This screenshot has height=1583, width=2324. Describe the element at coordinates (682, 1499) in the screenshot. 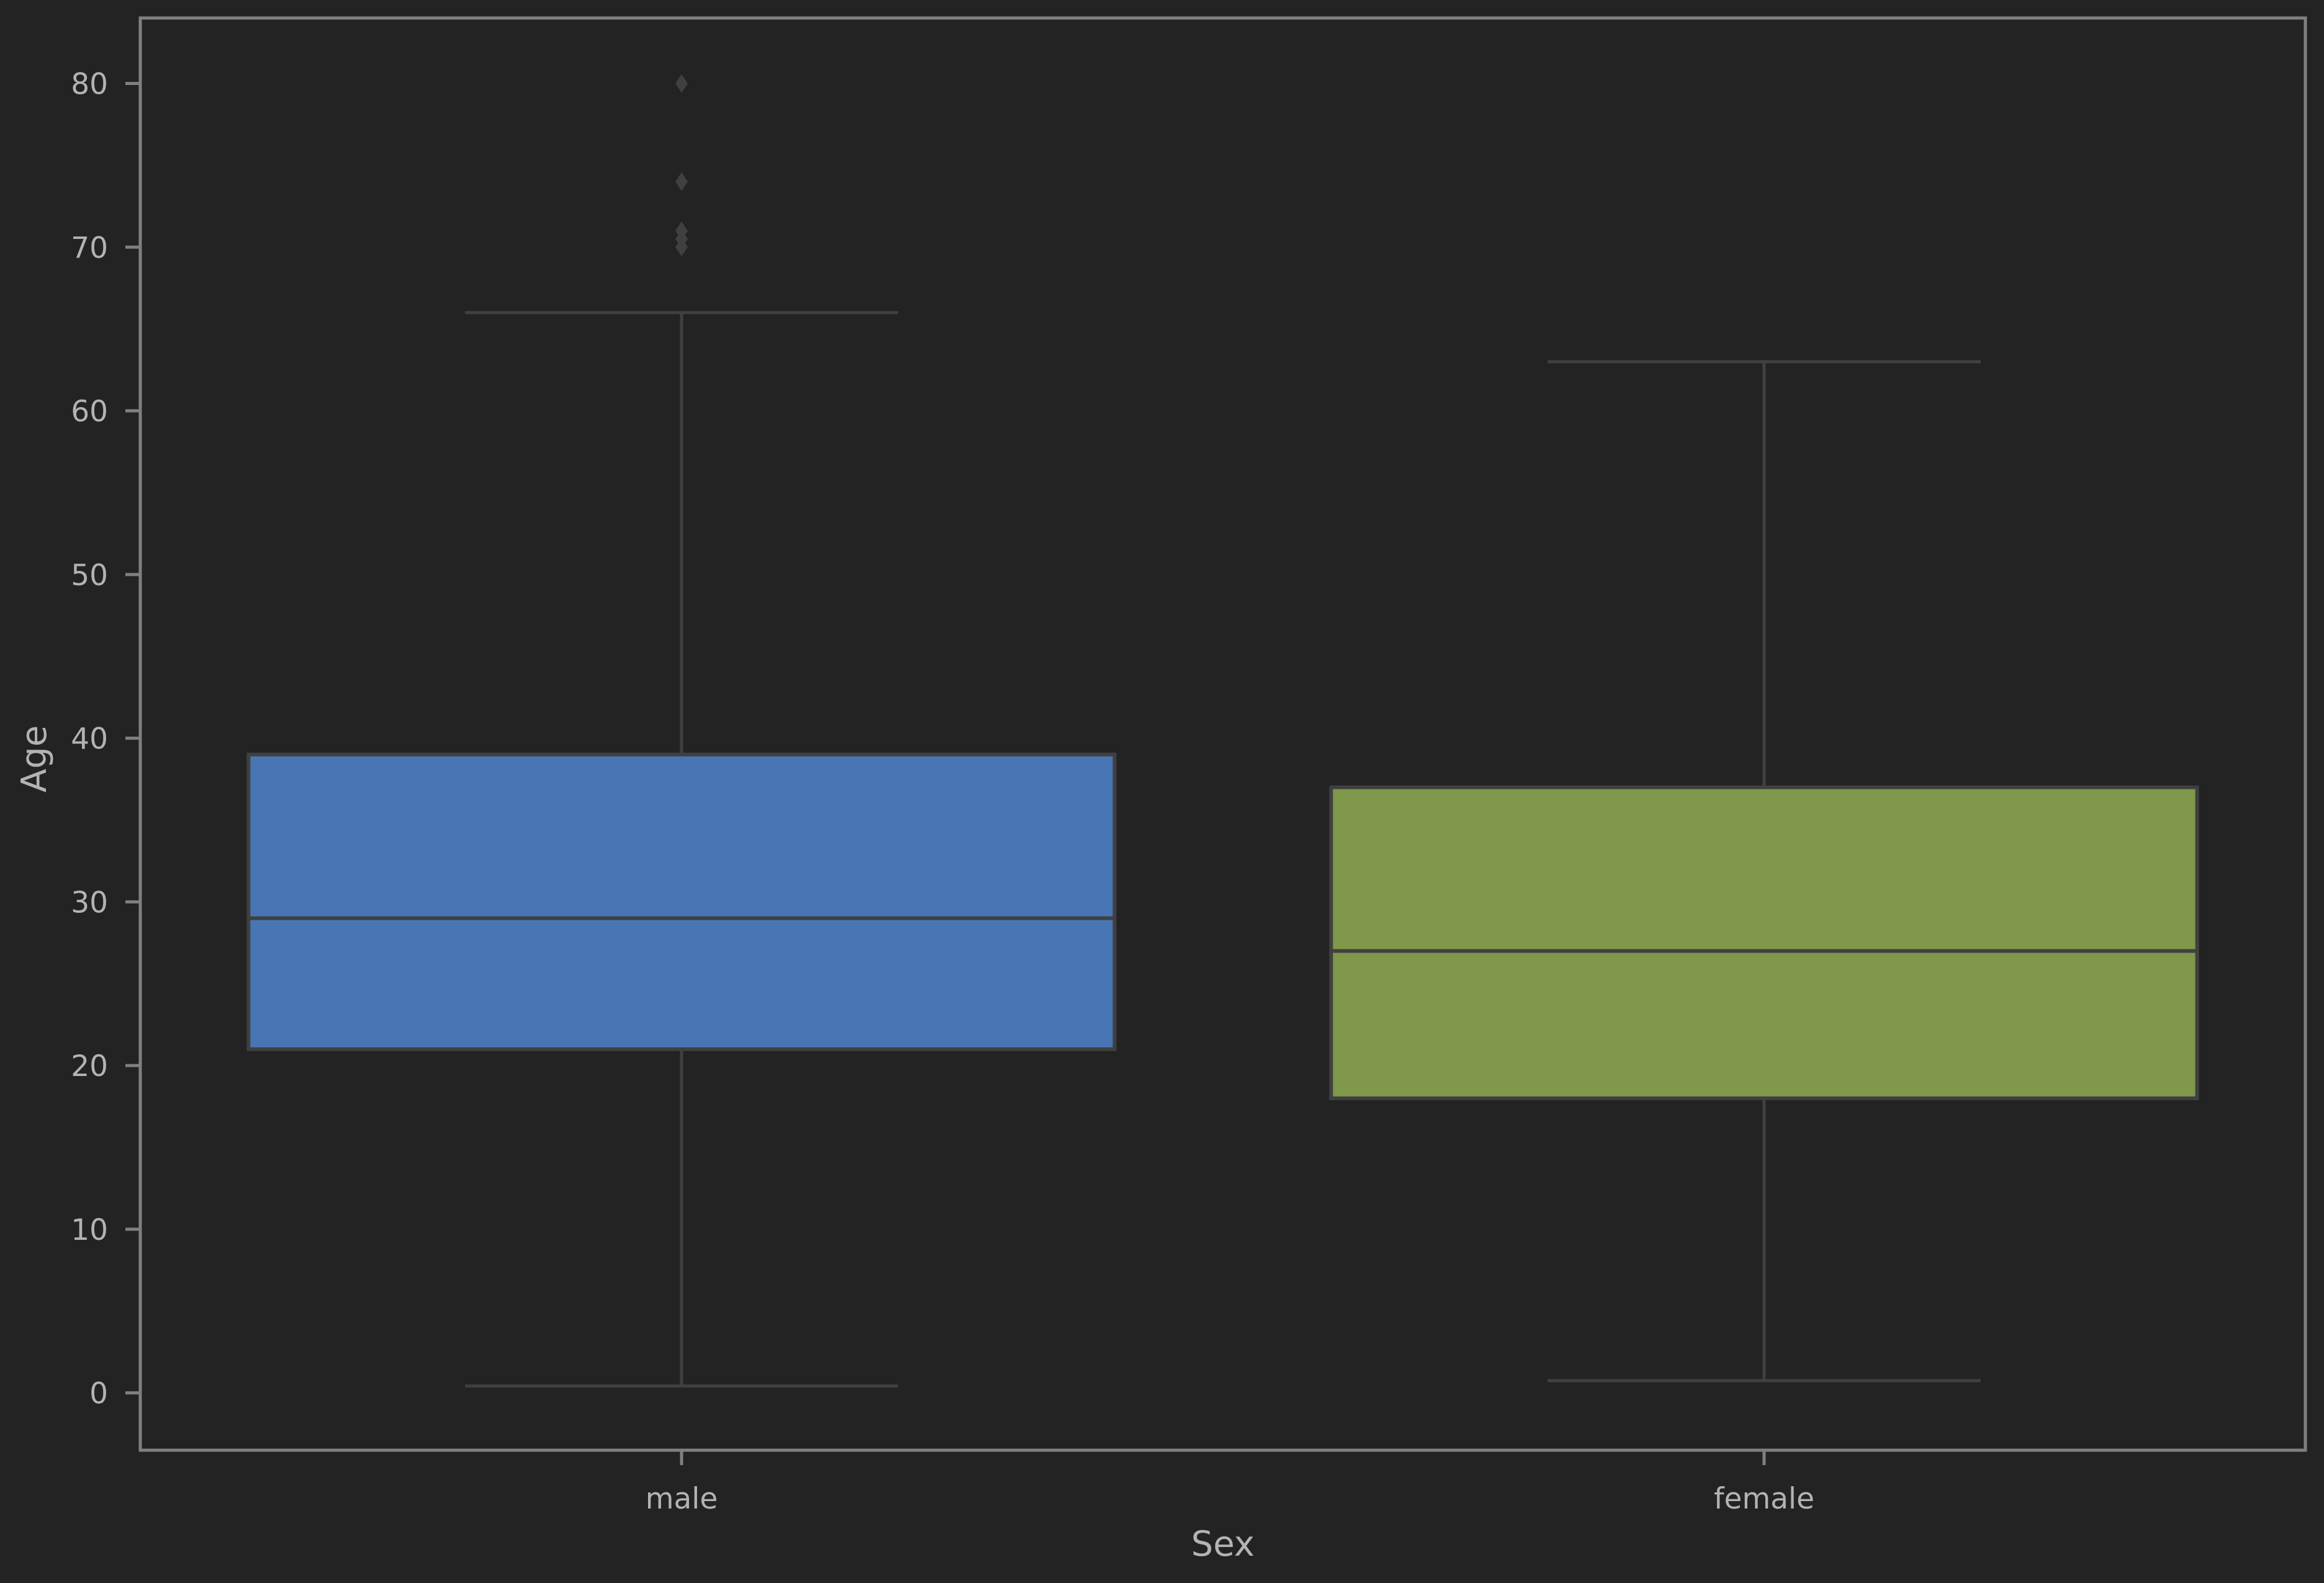

I see `x-tick-label: male` at that location.